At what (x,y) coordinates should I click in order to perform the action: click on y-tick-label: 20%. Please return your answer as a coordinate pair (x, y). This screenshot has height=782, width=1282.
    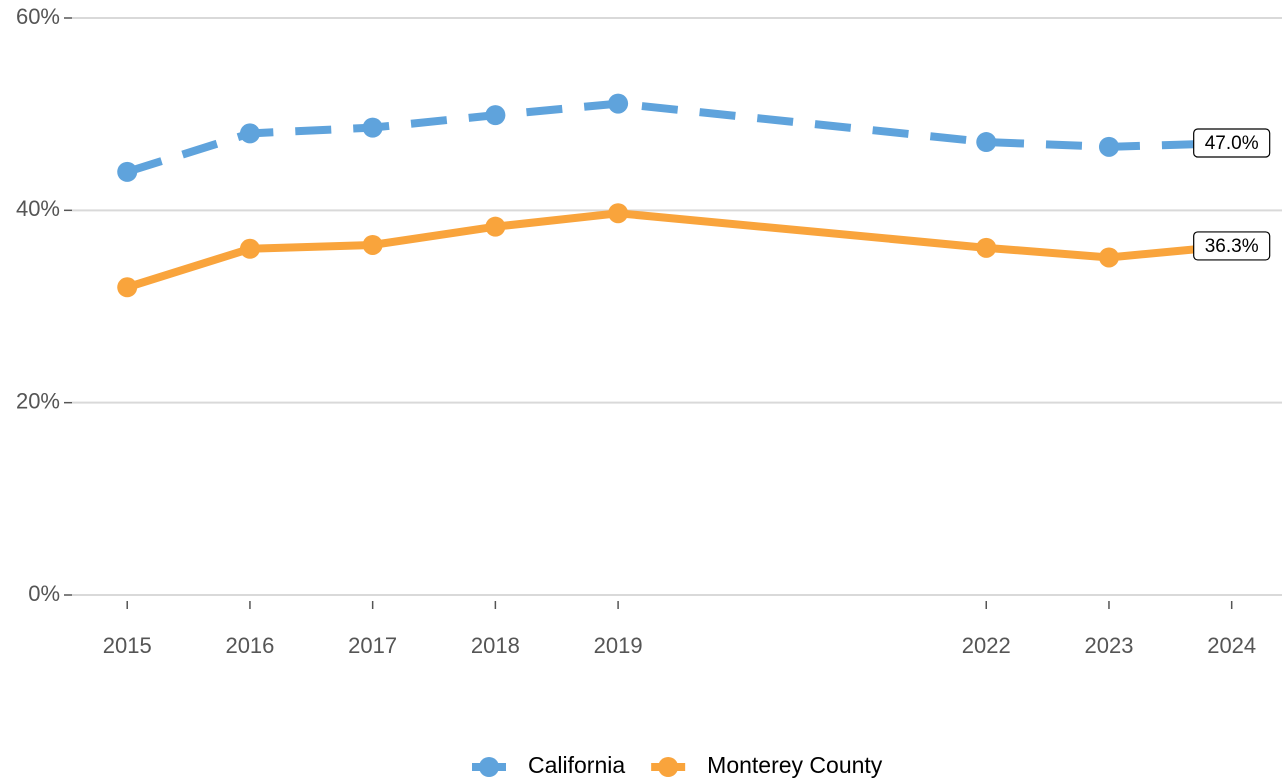
    Looking at the image, I should click on (38, 400).